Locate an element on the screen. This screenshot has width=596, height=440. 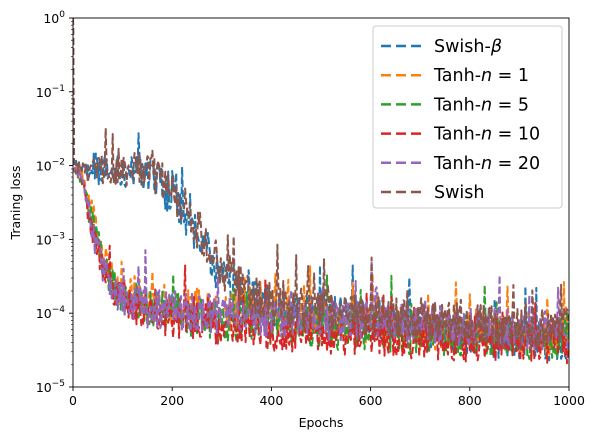
x-tick-label: 200 is located at coordinates (172, 400).